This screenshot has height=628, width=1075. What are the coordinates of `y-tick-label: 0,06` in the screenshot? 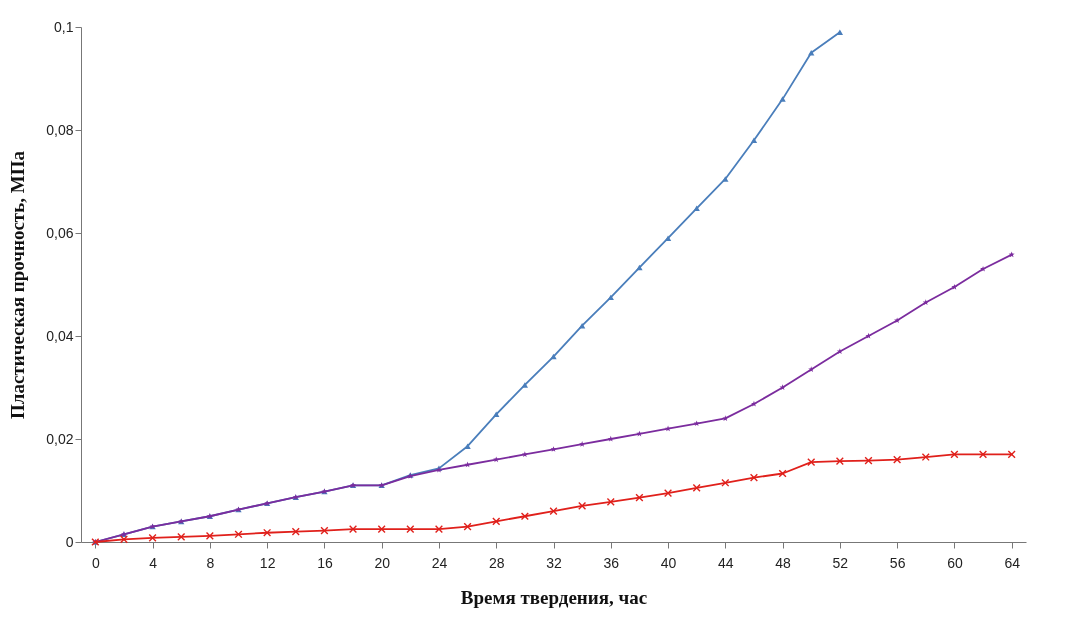 It's located at (60, 232).